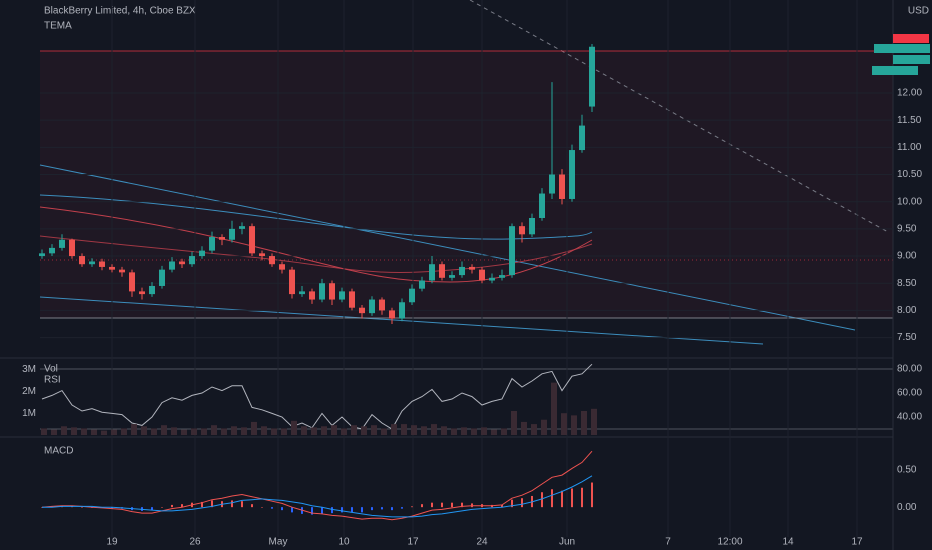 This screenshot has height=550, width=932. I want to click on chart-title: BlackBerry Limited, 4h, Cboe BZX, so click(120, 11).